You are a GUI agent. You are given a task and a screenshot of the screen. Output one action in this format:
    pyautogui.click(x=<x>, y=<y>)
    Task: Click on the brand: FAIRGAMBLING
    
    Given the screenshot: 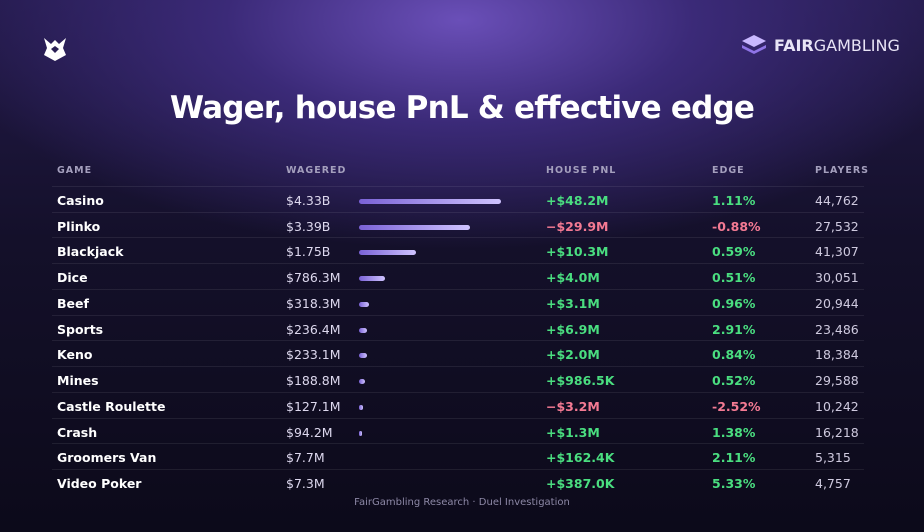 What is the action you would take?
    pyautogui.click(x=837, y=45)
    